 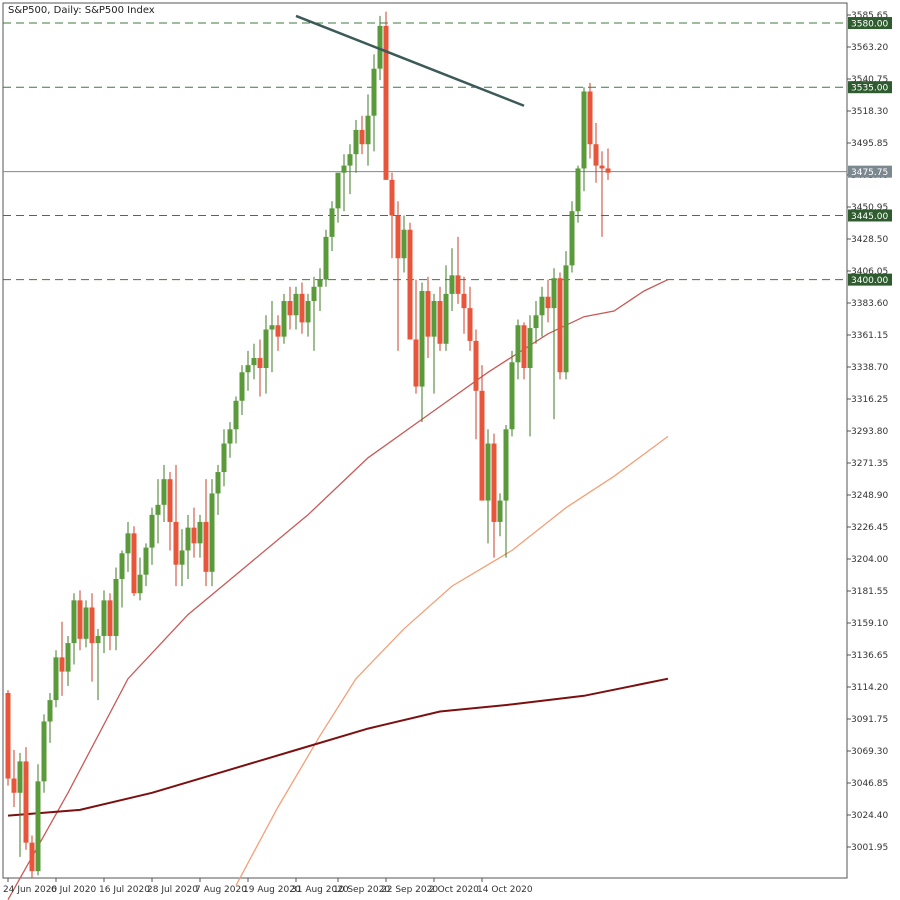 I want to click on price-tick-label: 3540.75, so click(x=869, y=80).